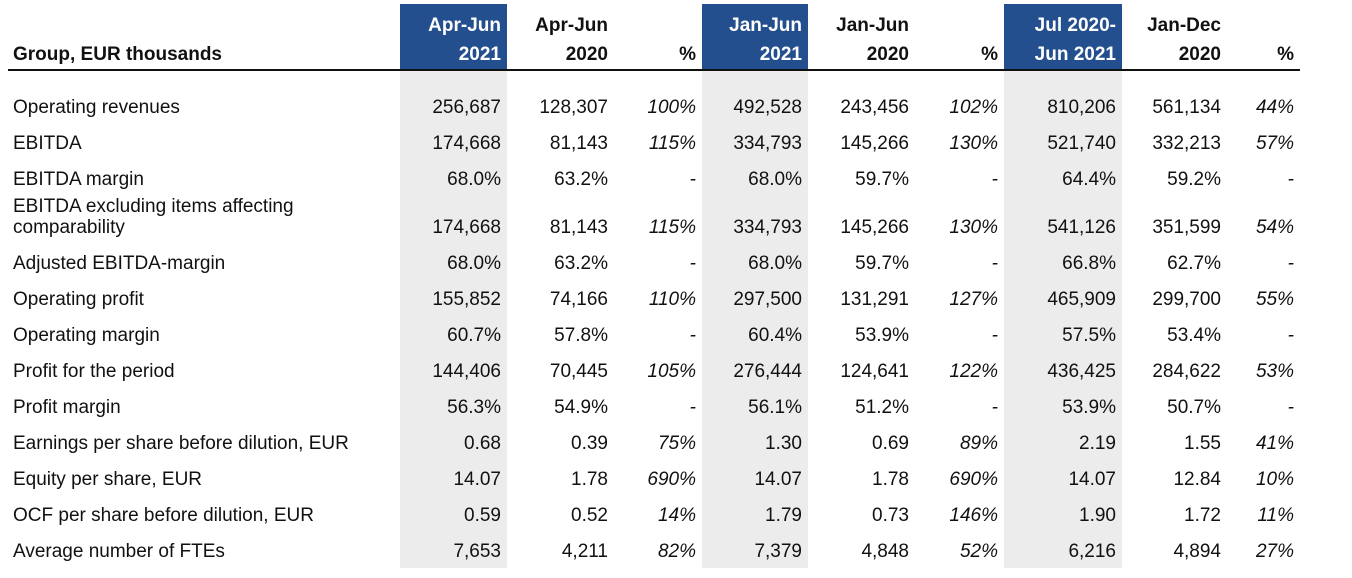 The width and height of the screenshot is (1352, 578). What do you see at coordinates (1063, 37) in the screenshot?
I see `column-header-jul2020-jun2021: Jul 2020- Jun 2021` at bounding box center [1063, 37].